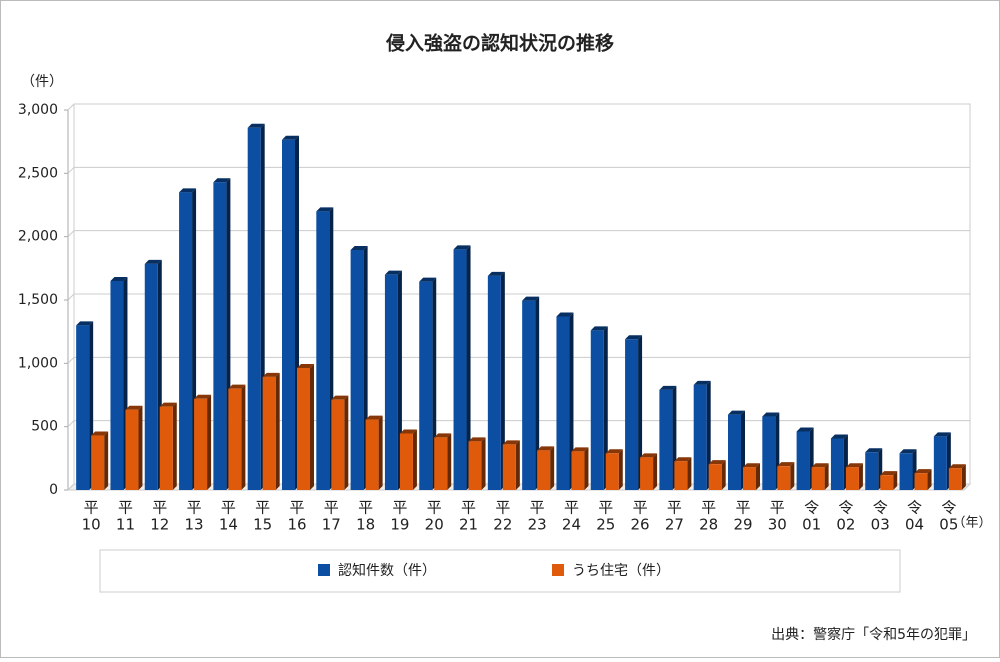  I want to click on x-tick-label: 22, so click(502, 525).